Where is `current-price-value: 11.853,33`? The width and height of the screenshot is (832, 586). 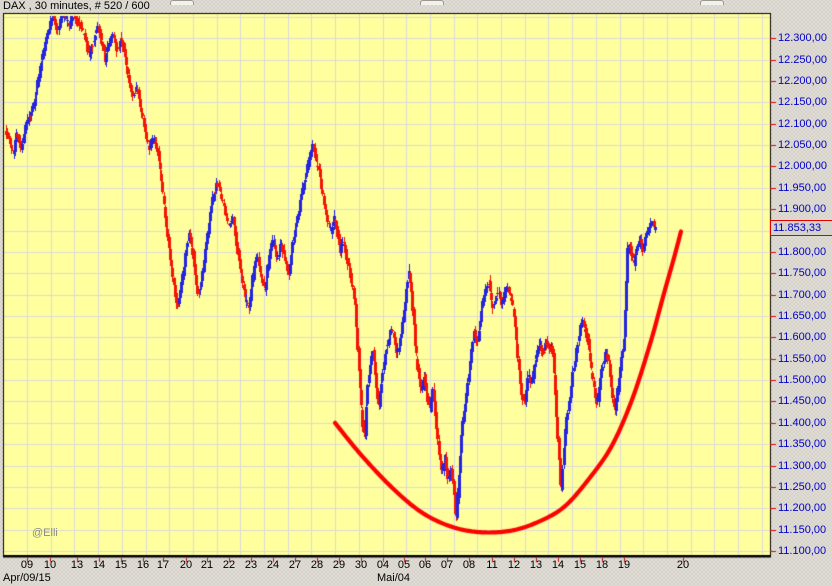
current-price-value: 11.853,33 is located at coordinates (797, 228).